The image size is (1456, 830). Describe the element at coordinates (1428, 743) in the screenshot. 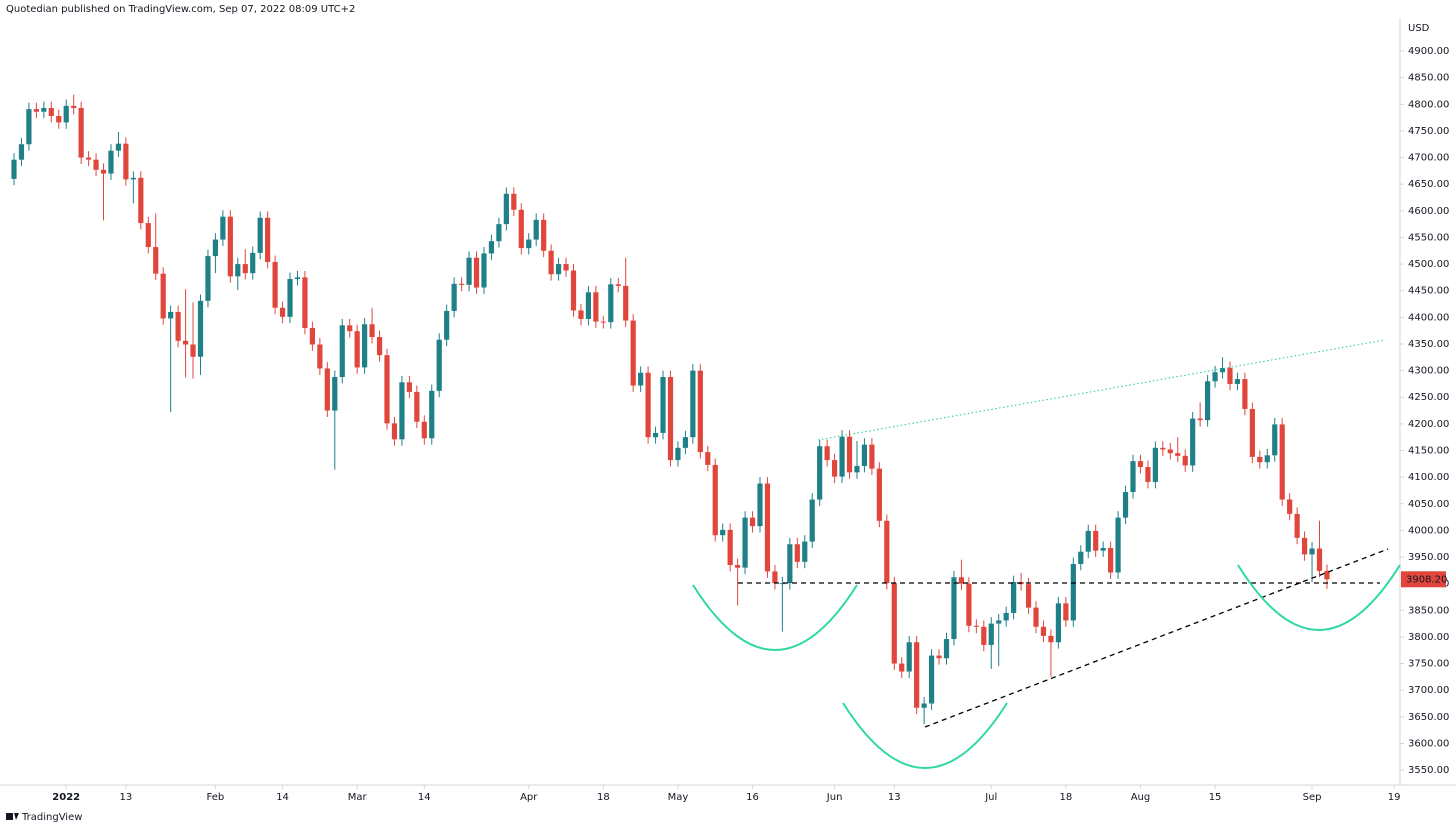

I see `y-tick-label: 3600.00` at that location.